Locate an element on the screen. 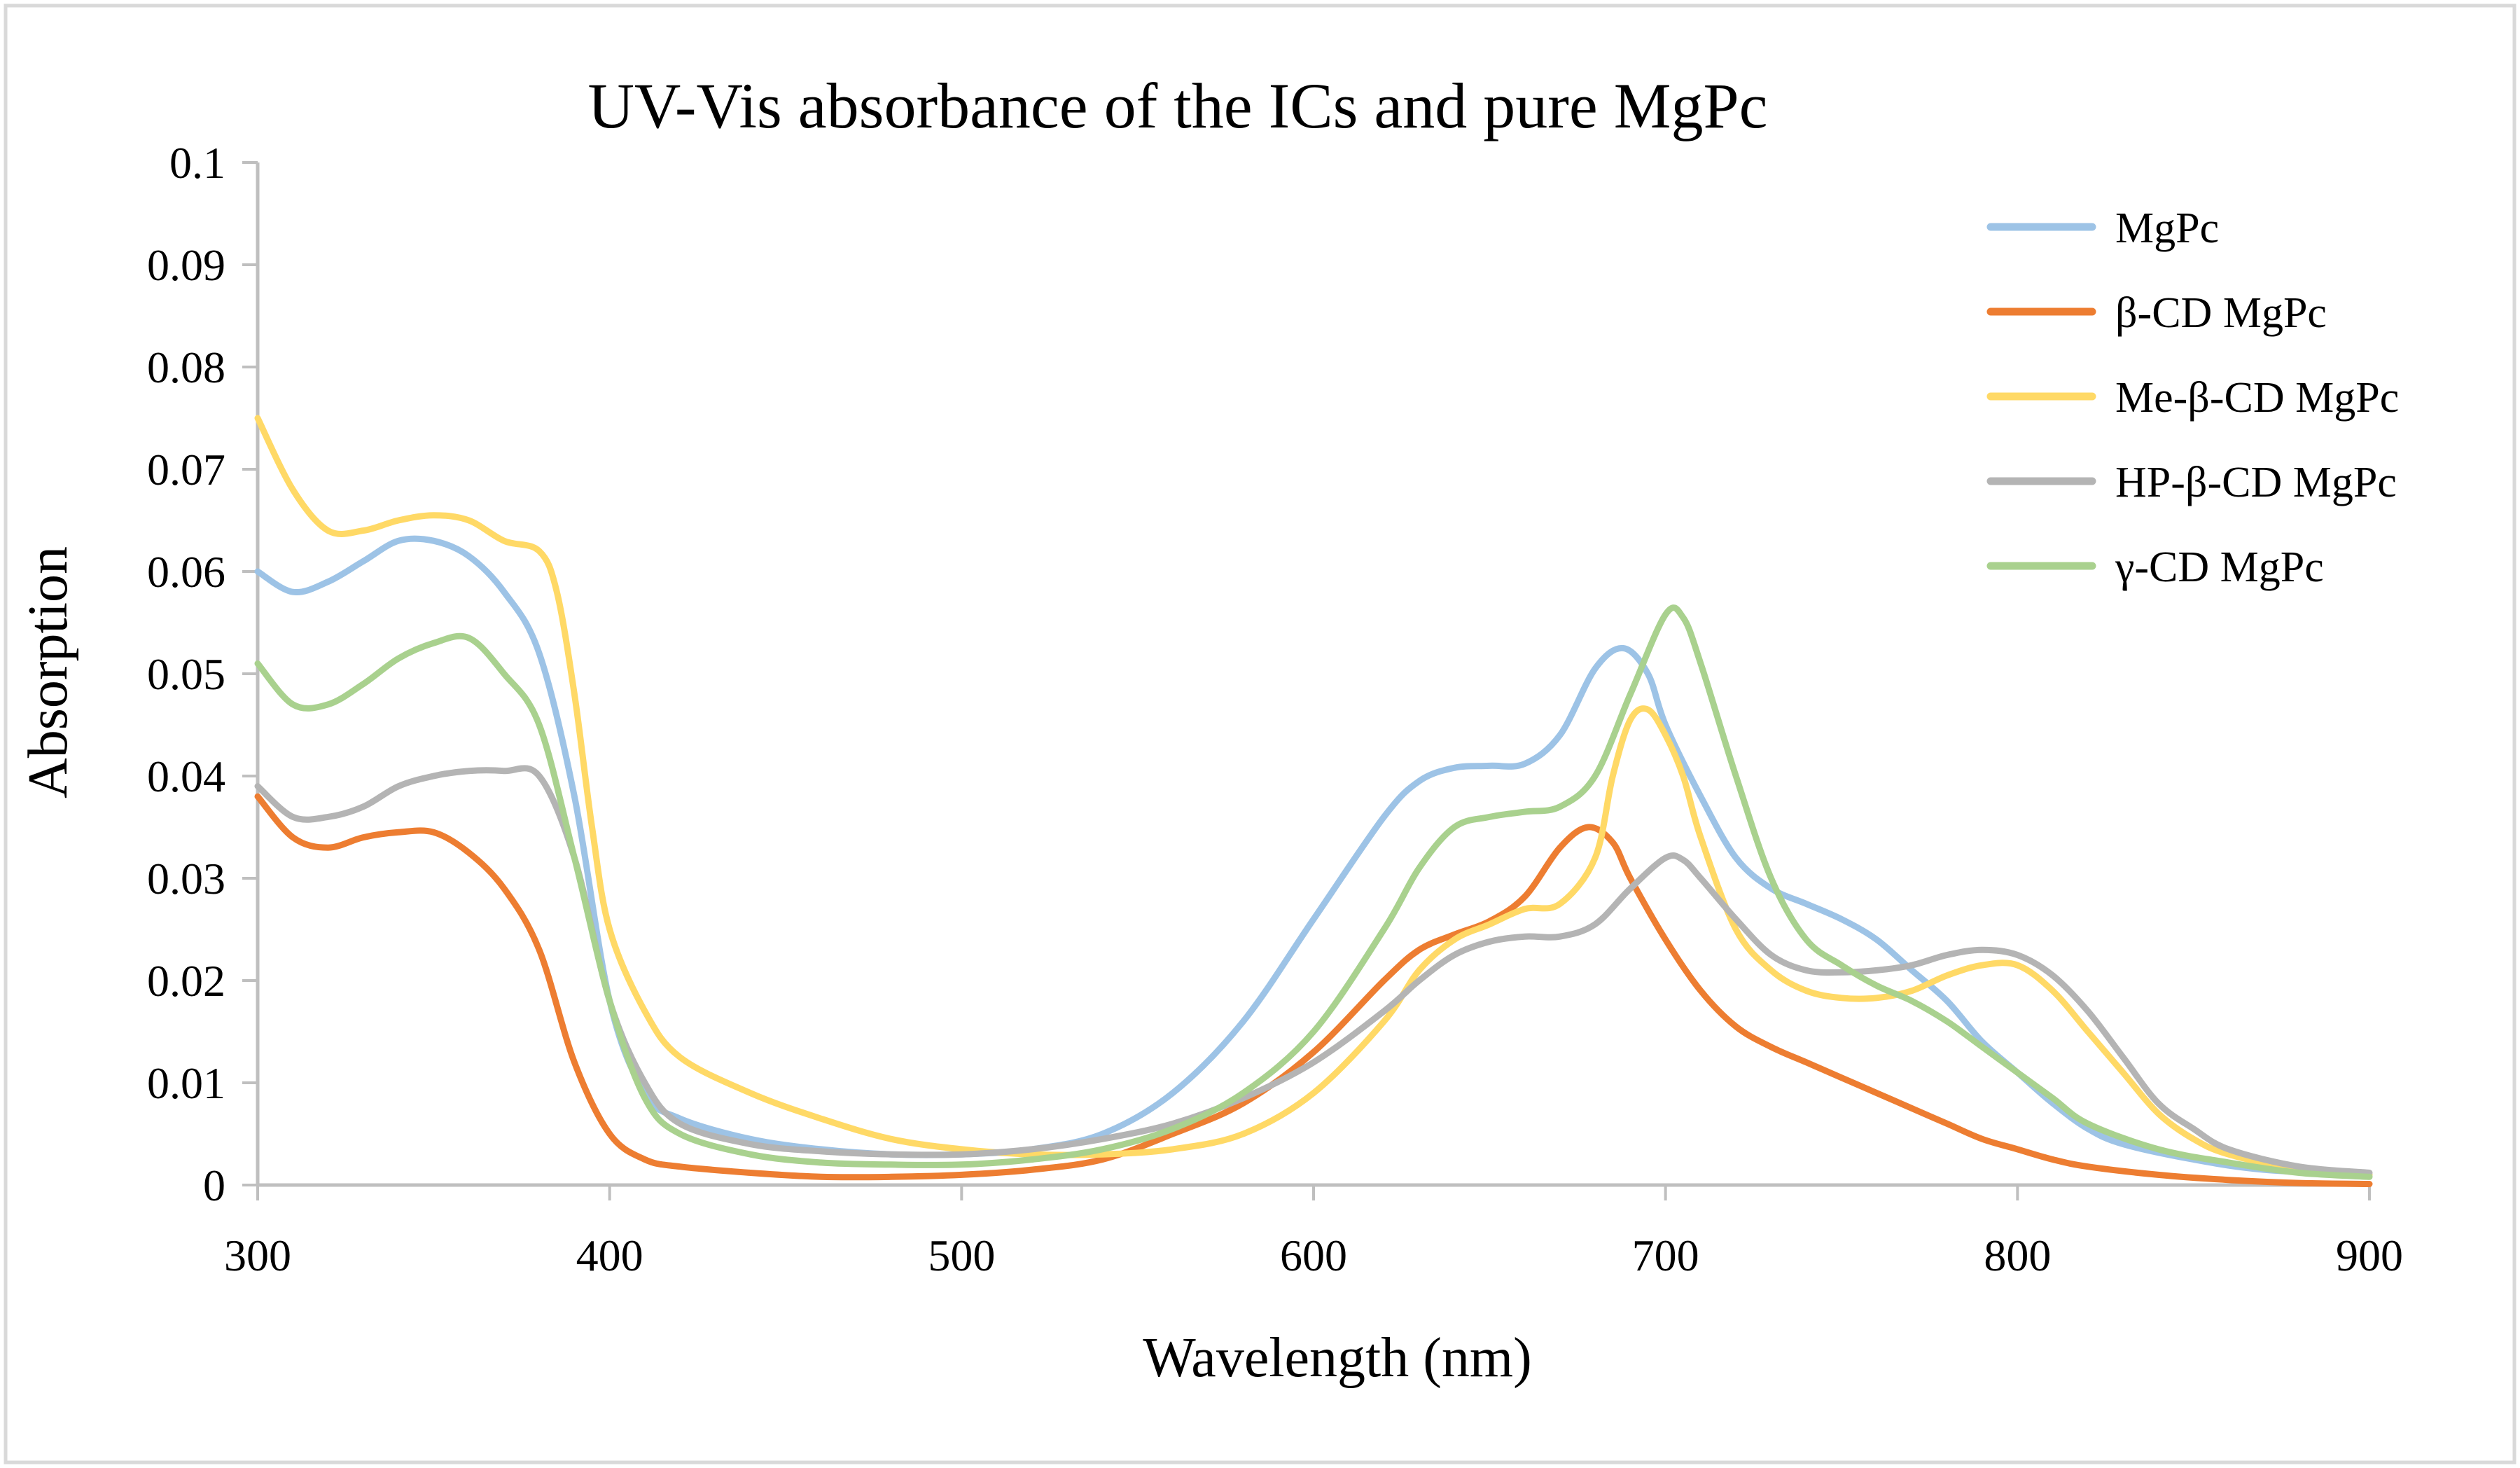  x-tick-label: 300 is located at coordinates (257, 1255).